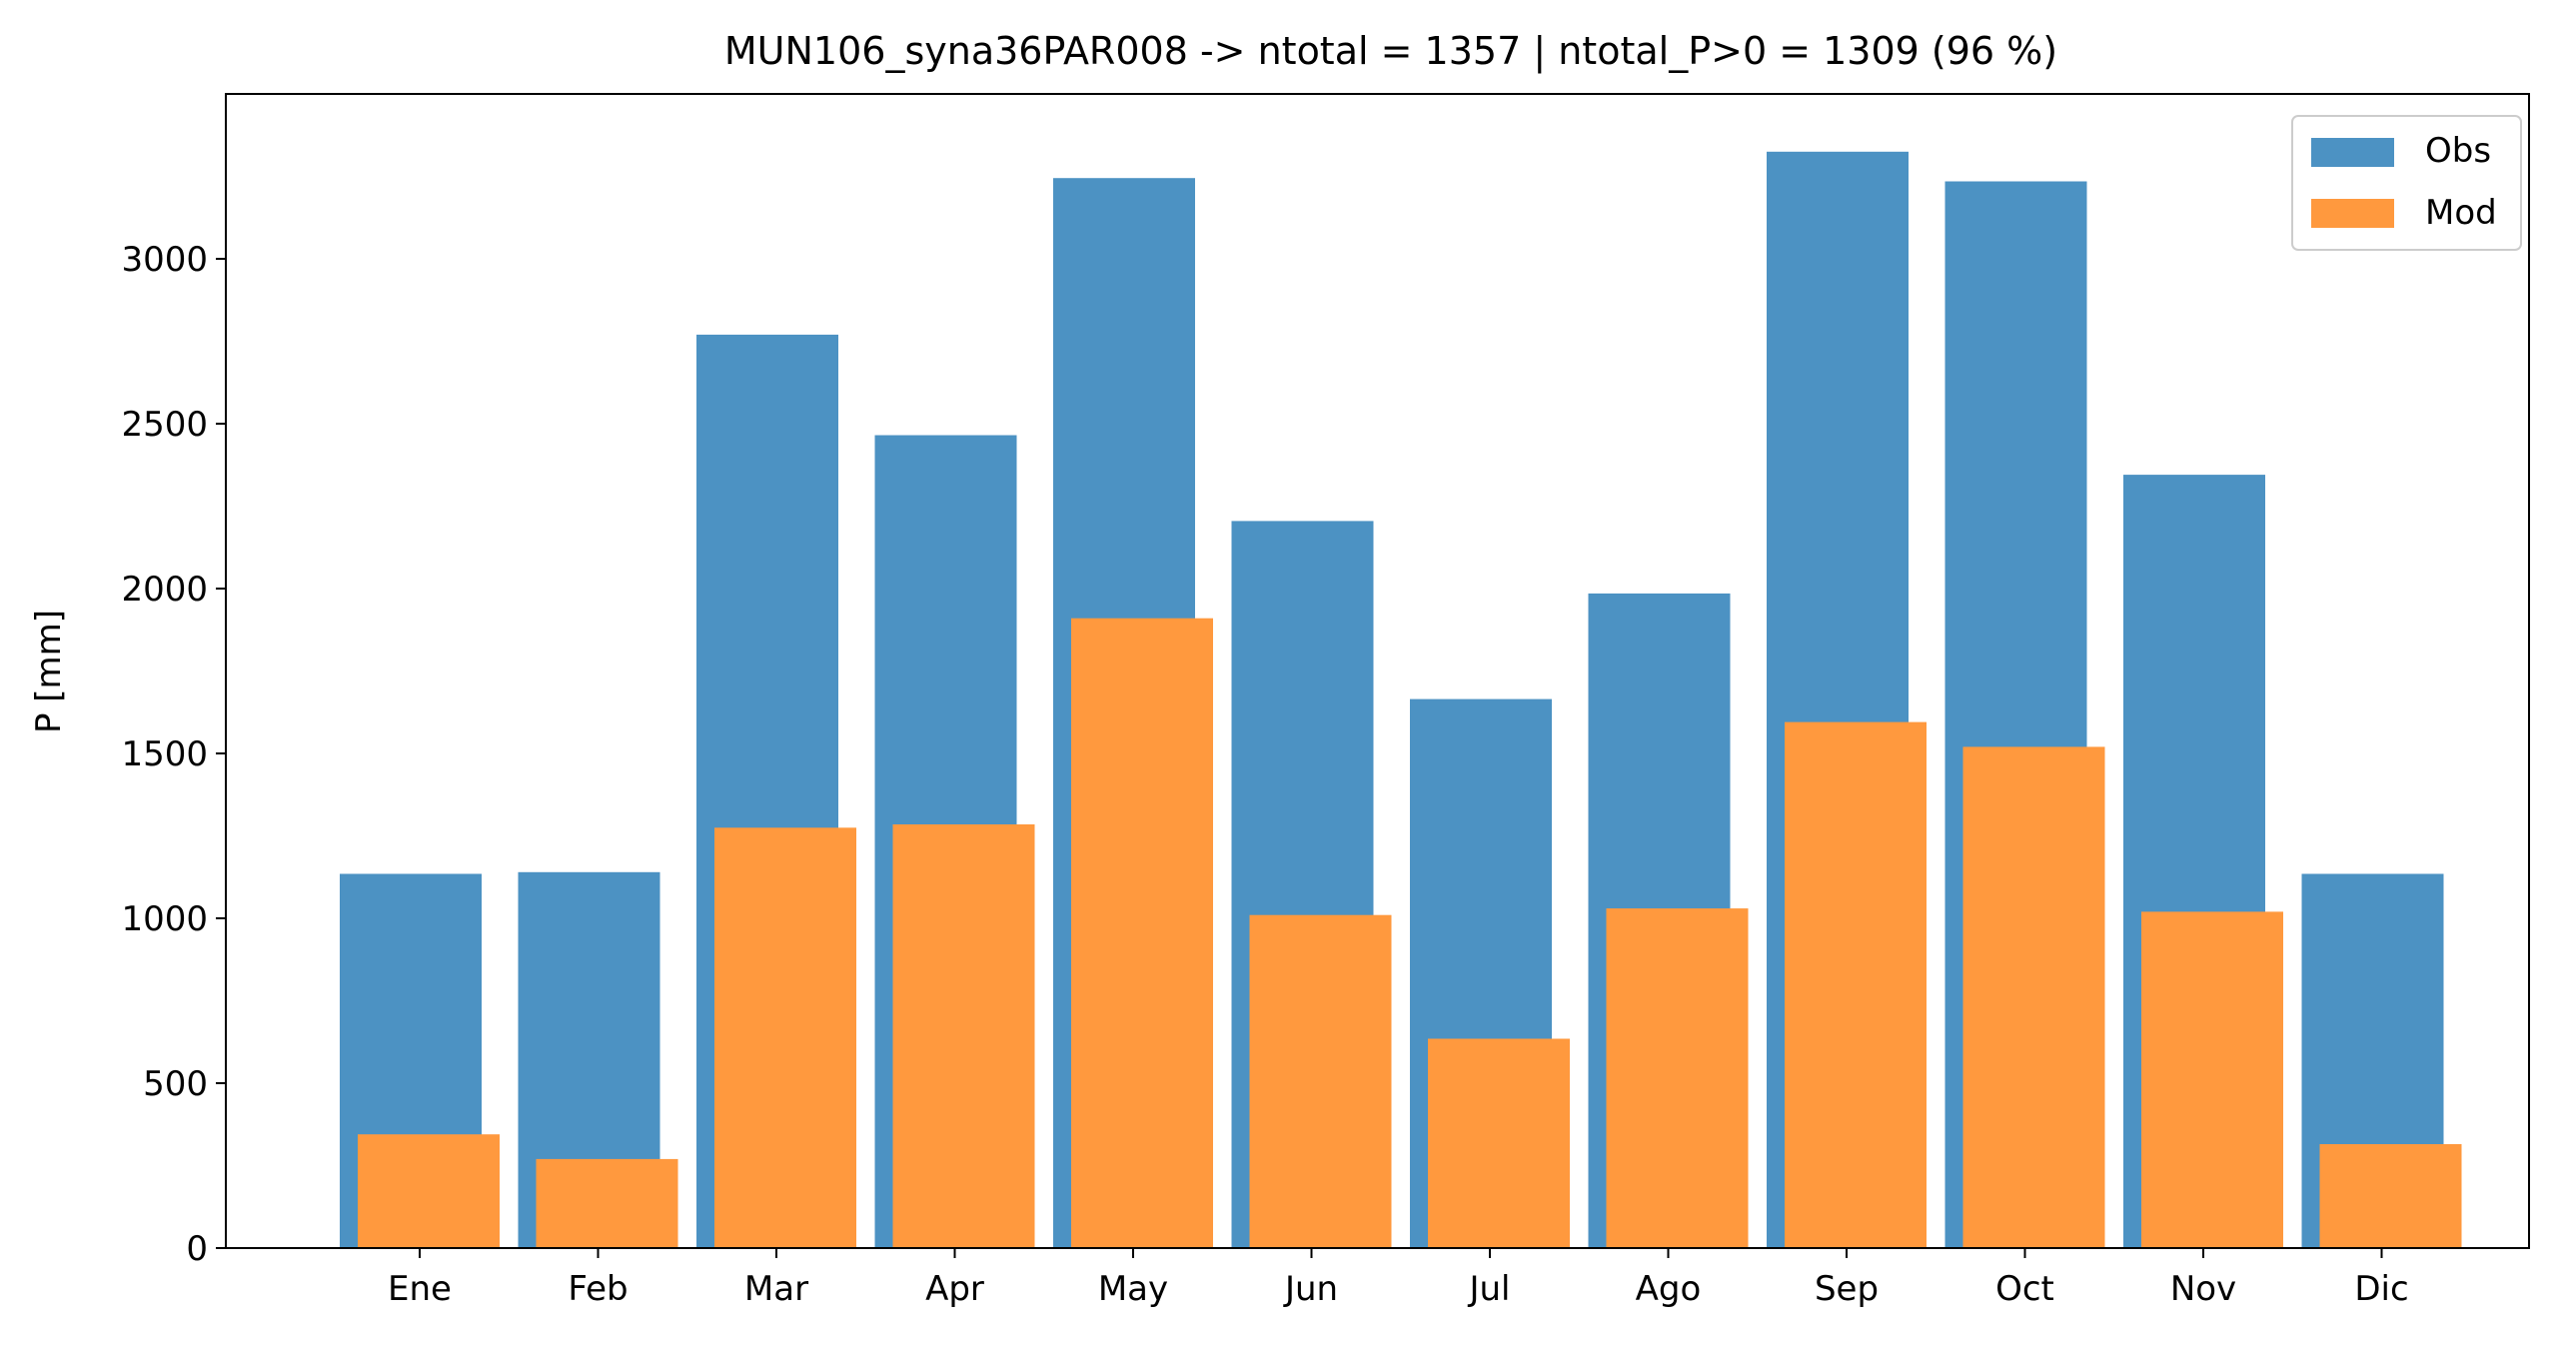  Describe the element at coordinates (164, 919) in the screenshot. I see `y-tick-label: 1000` at that location.